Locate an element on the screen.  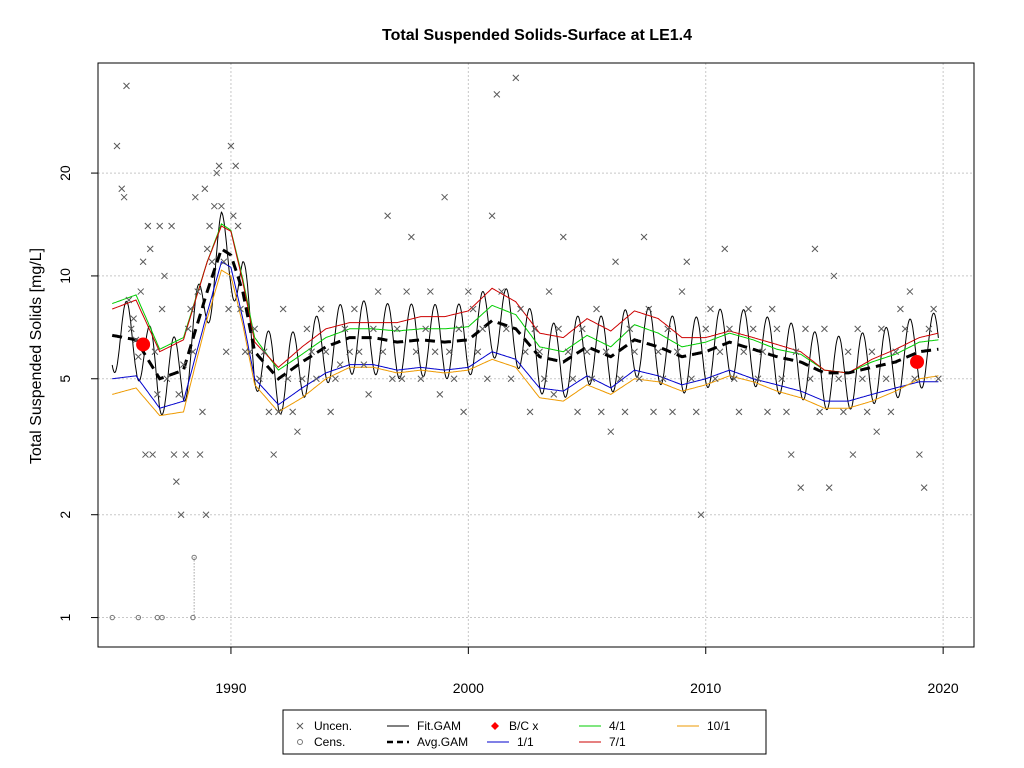
legend-item-s11: 1/1 is located at coordinates (510, 742).